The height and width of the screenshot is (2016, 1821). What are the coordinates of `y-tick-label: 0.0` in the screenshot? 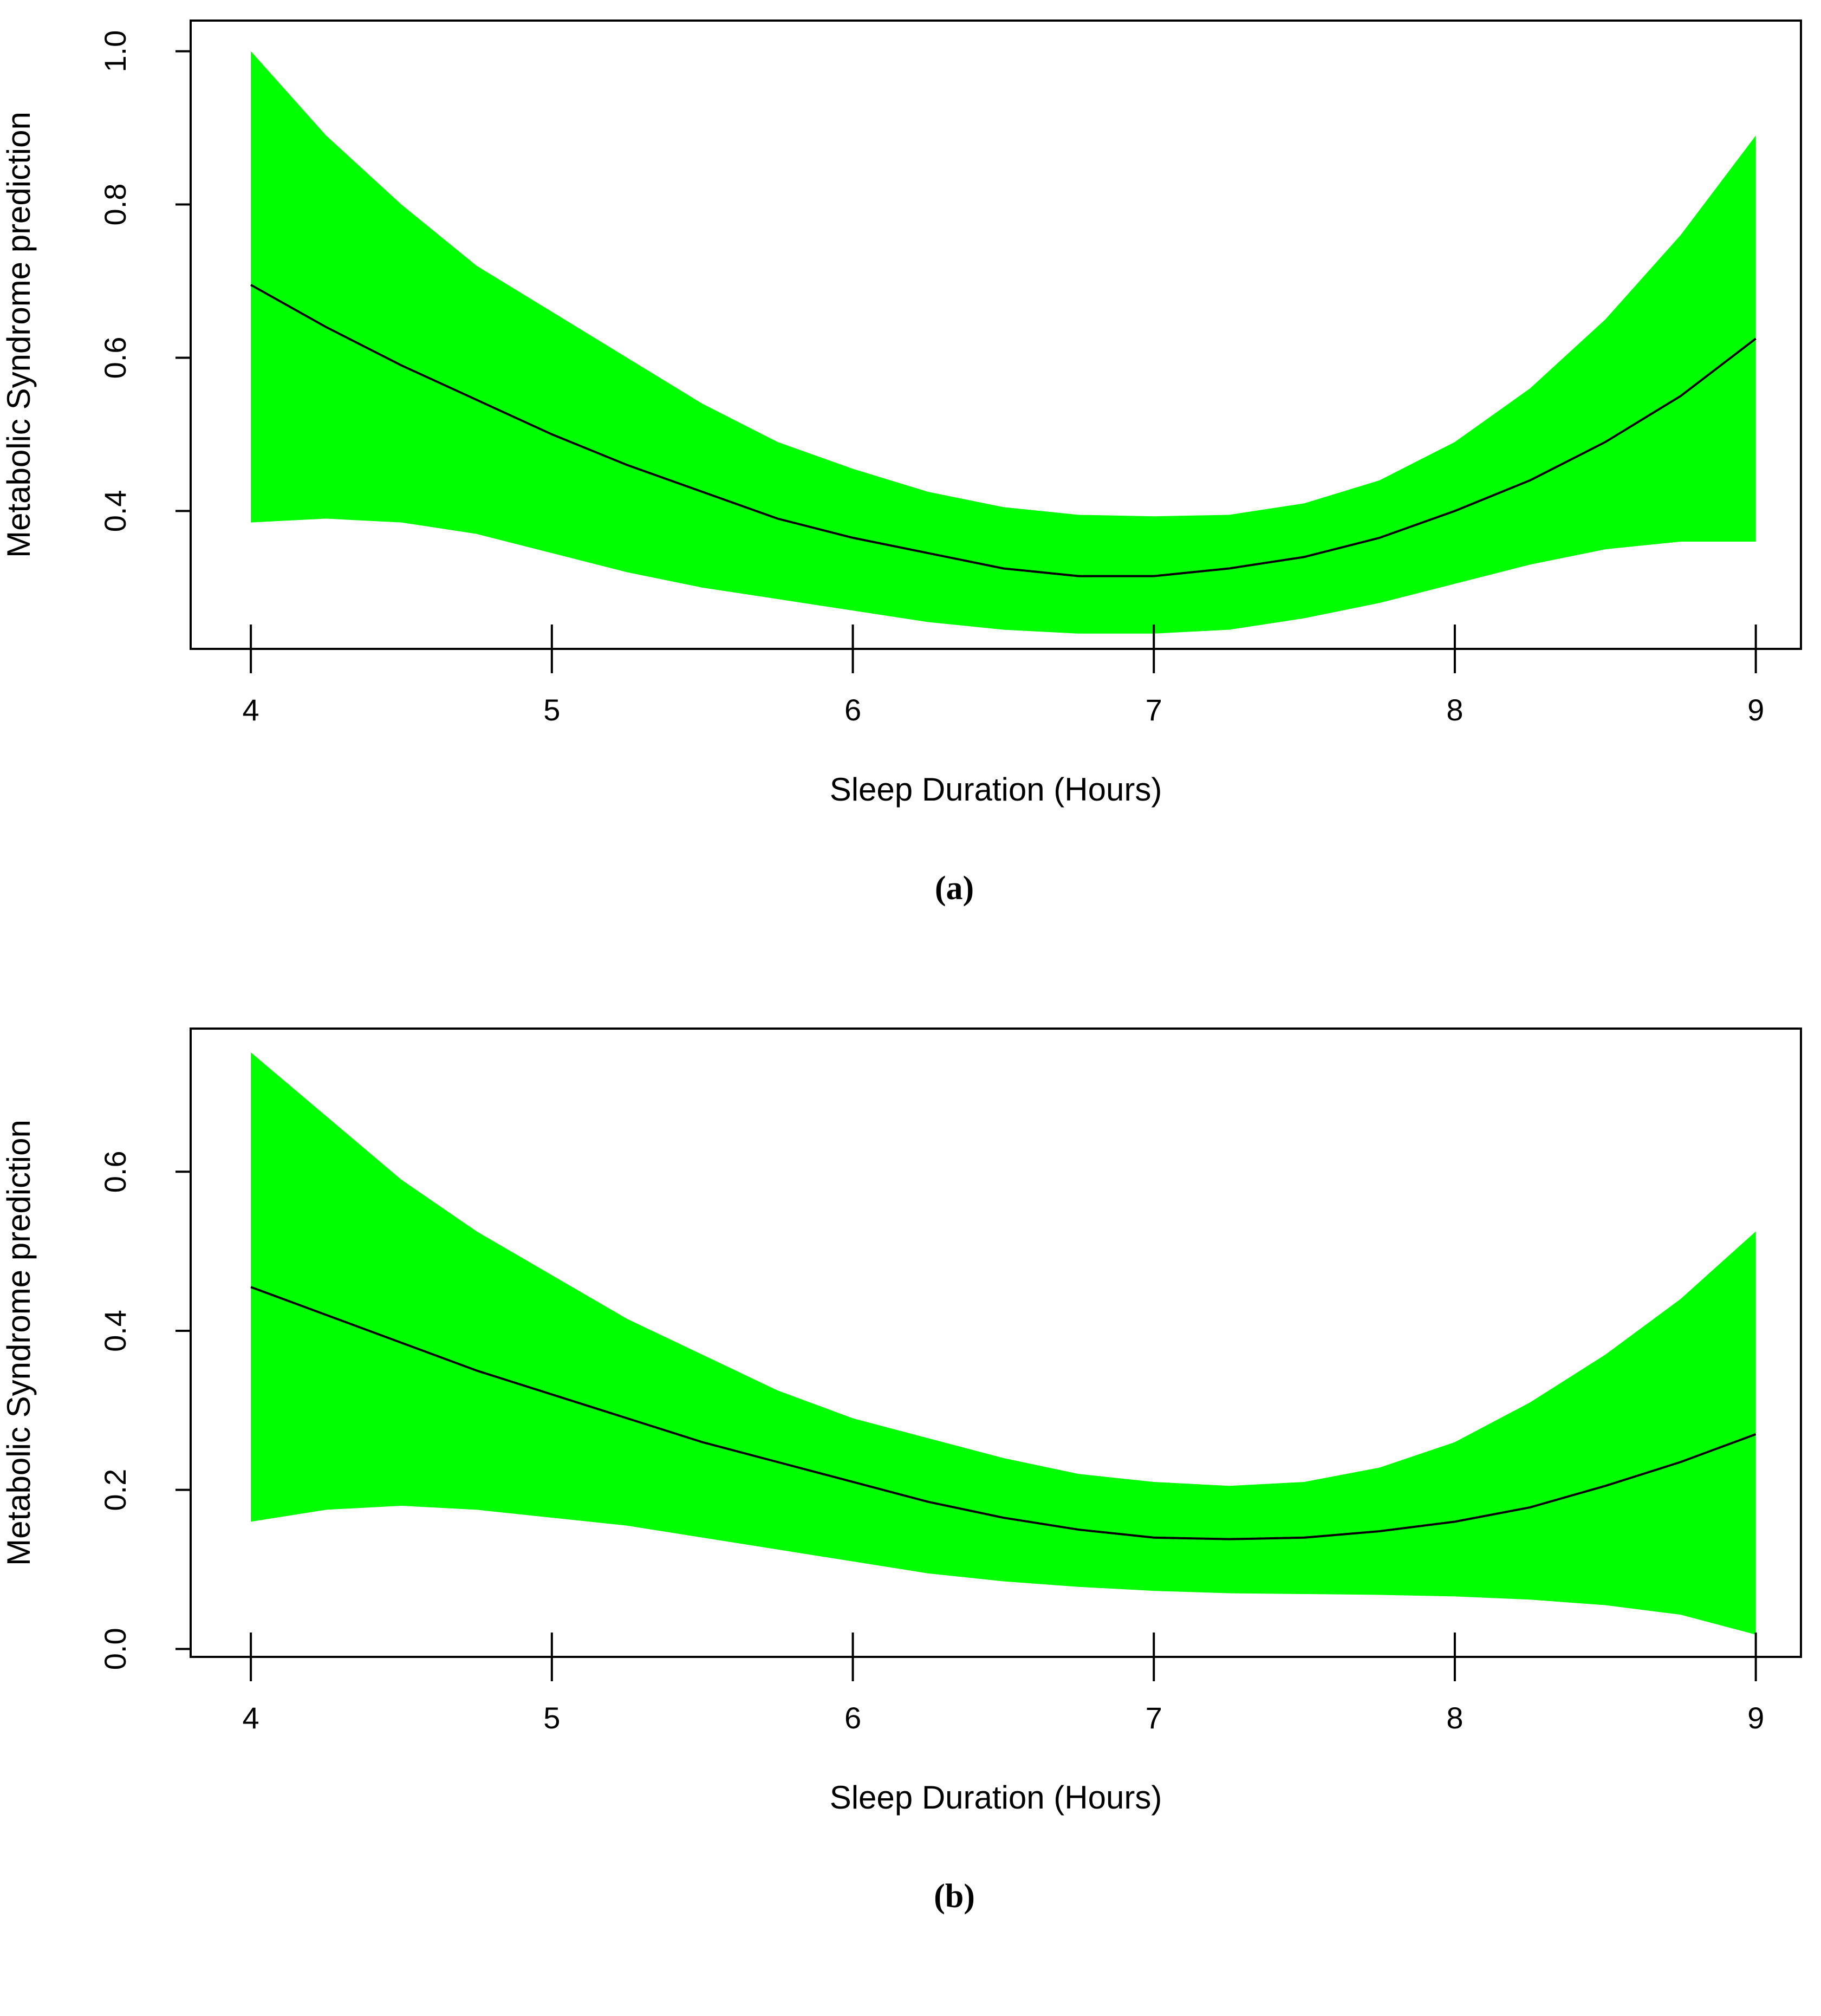 It's located at (115, 1649).